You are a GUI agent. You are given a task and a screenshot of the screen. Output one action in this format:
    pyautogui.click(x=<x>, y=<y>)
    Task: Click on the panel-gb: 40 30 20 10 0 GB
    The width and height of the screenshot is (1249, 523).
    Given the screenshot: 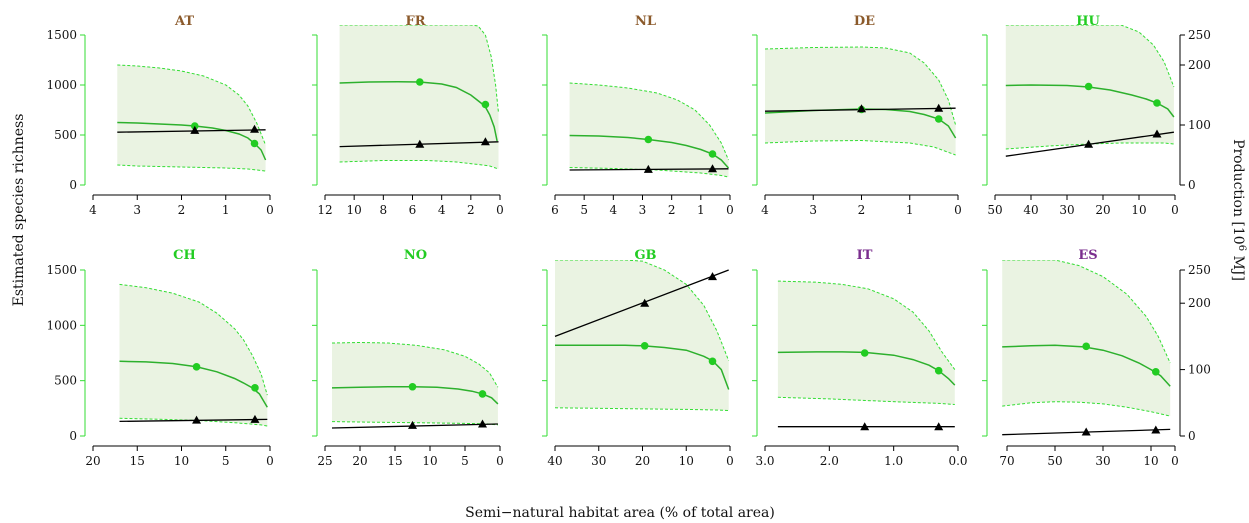 What is the action you would take?
    pyautogui.click(x=638, y=358)
    